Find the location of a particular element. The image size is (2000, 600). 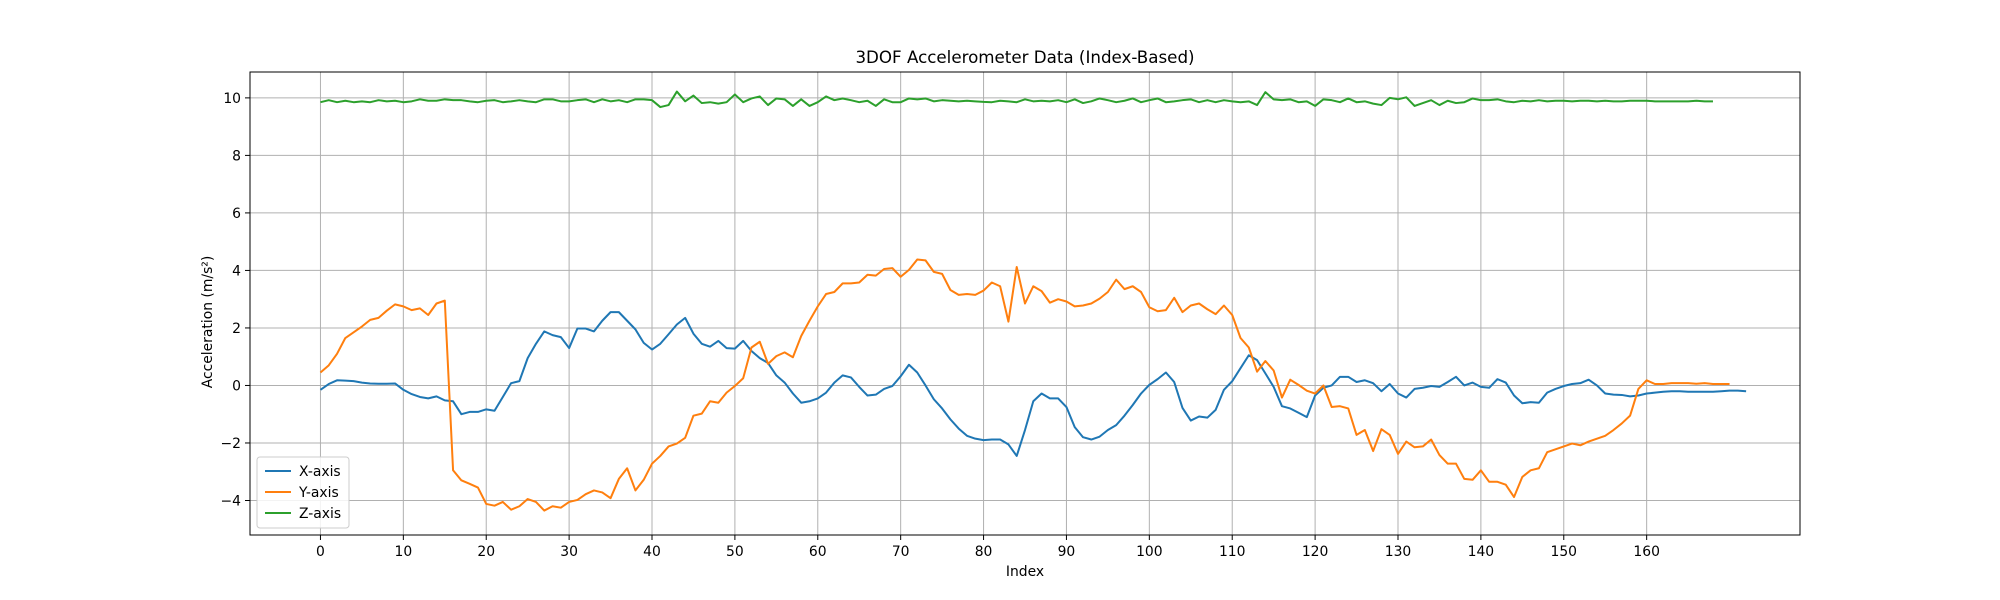

y-tick-label: 6 is located at coordinates (236, 214).